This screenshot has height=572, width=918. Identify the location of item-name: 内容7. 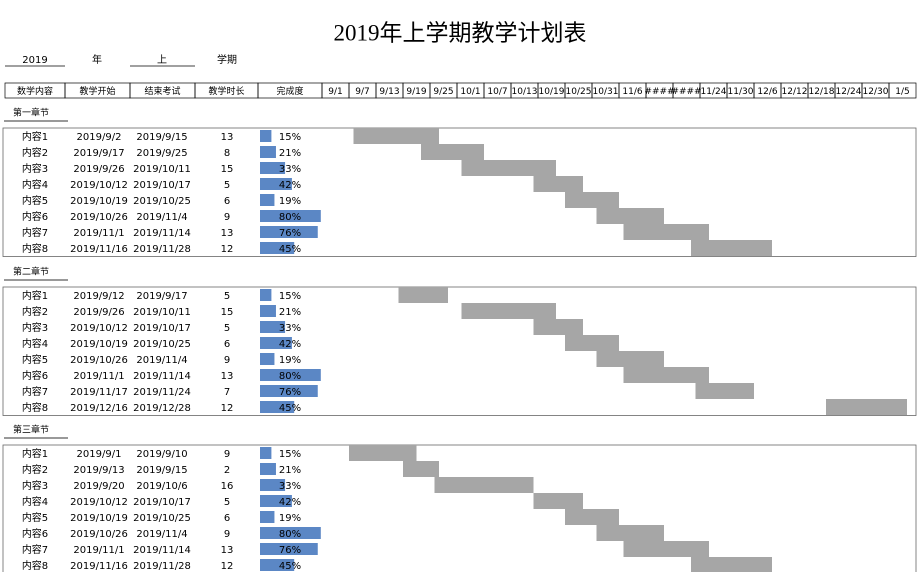
(35, 391).